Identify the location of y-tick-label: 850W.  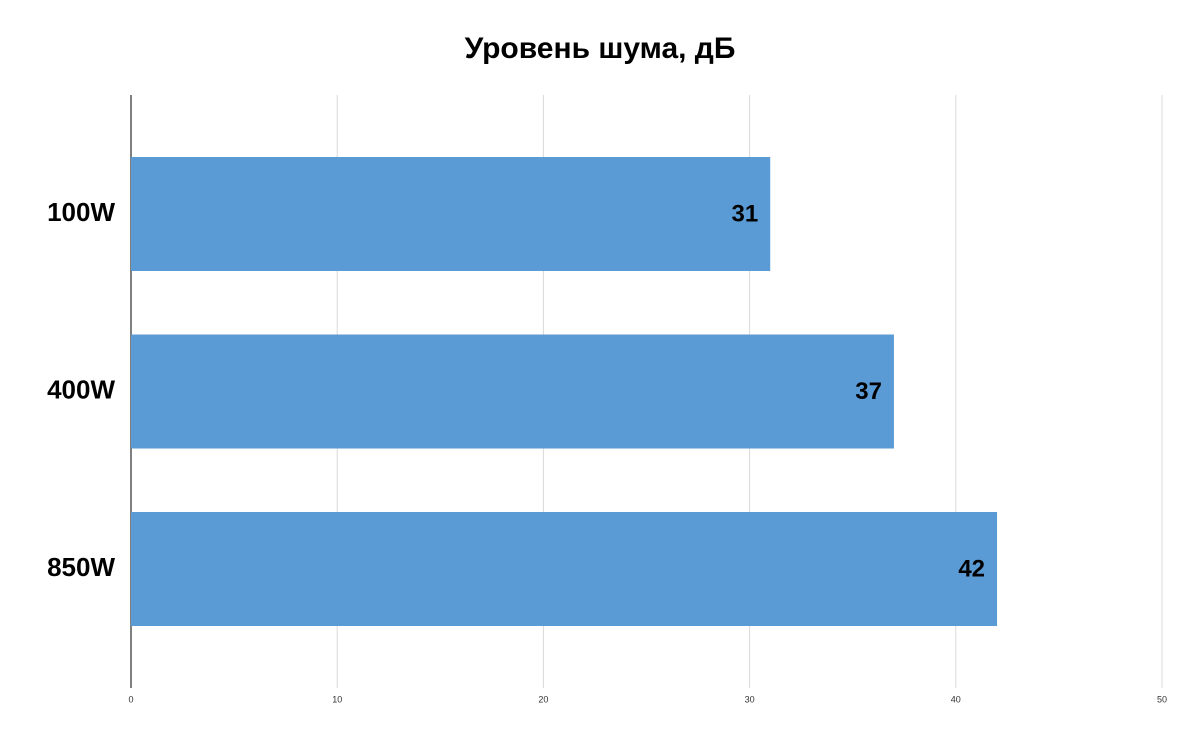
(81, 567).